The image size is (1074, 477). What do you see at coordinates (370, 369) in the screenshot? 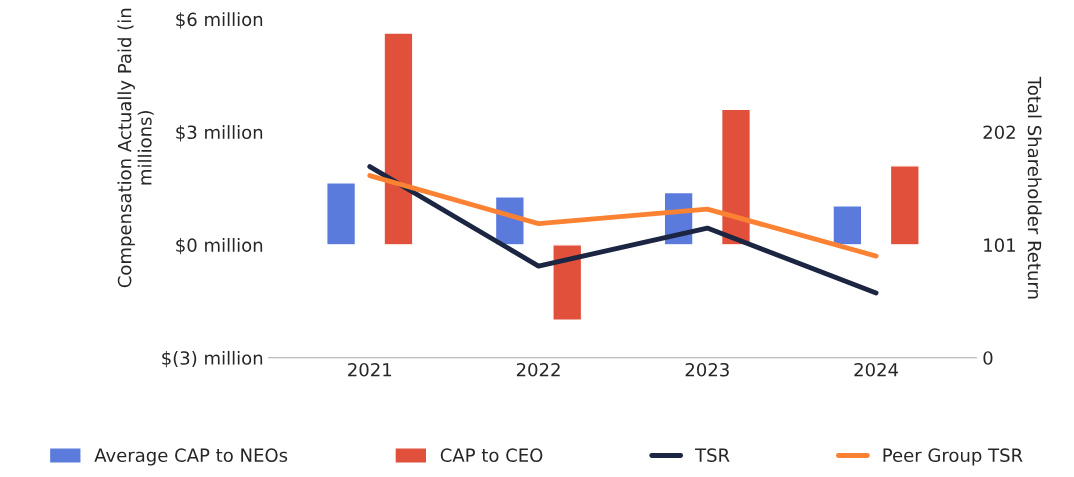
I see `x-tick-label: 2021` at bounding box center [370, 369].